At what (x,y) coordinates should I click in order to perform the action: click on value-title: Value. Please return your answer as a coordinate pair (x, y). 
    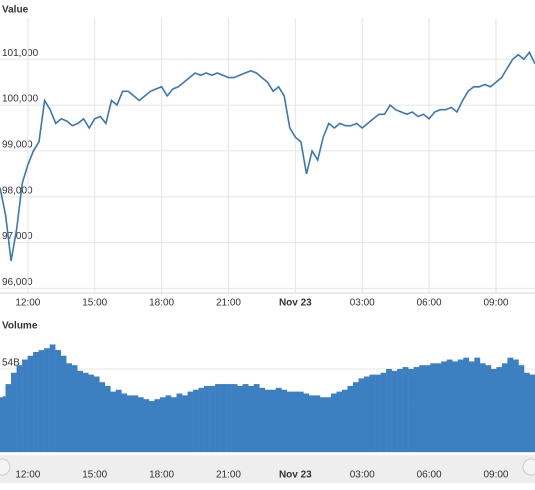
    Looking at the image, I should click on (15, 10).